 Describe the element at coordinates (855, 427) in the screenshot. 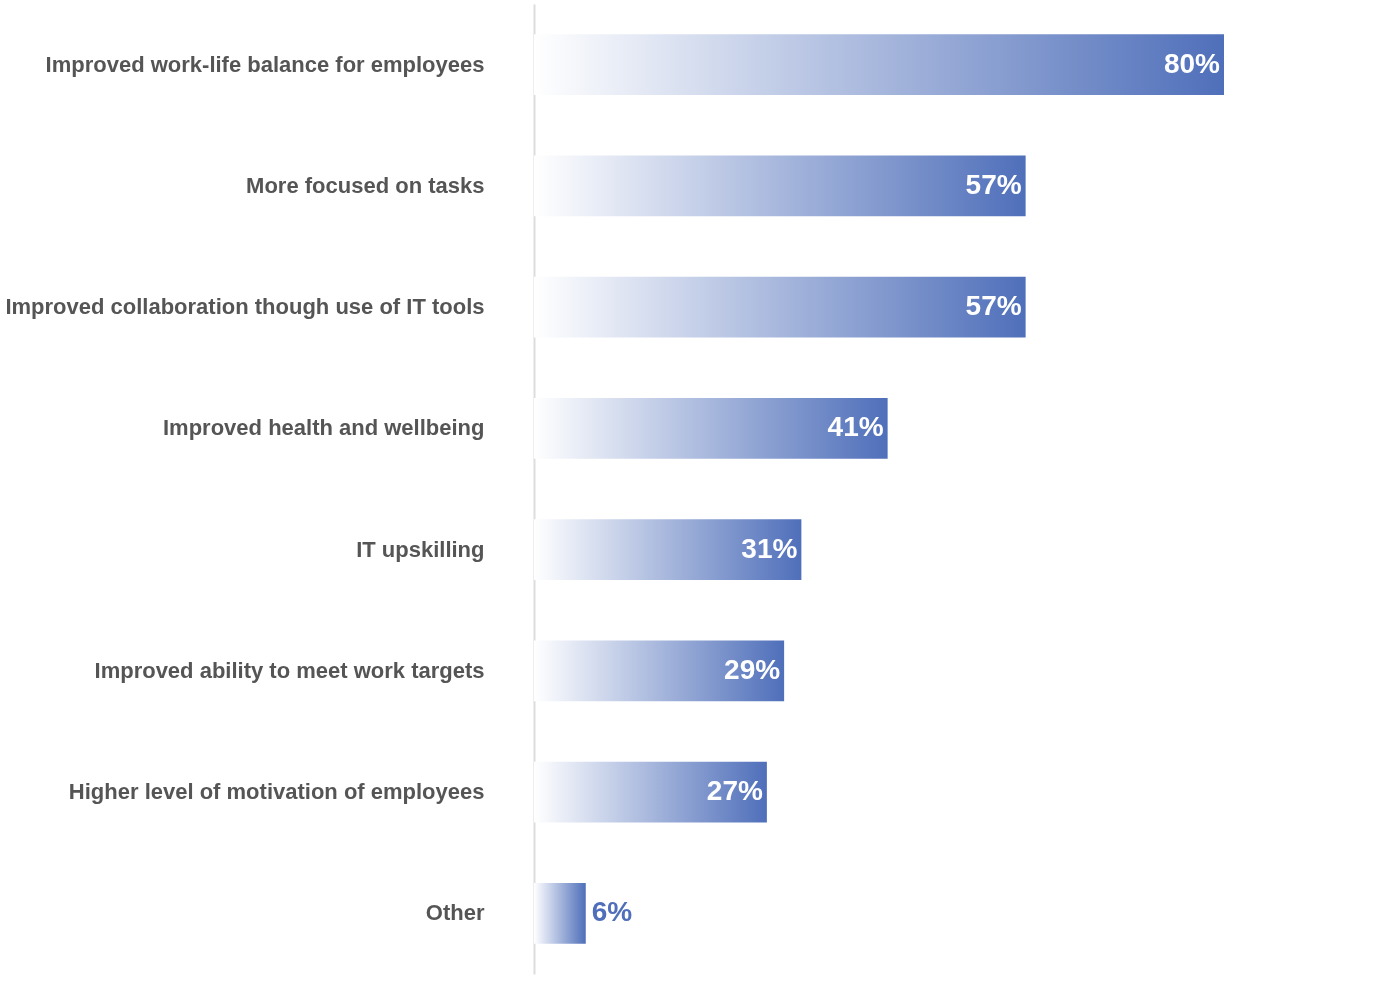

I see `data-label: 41%` at that location.